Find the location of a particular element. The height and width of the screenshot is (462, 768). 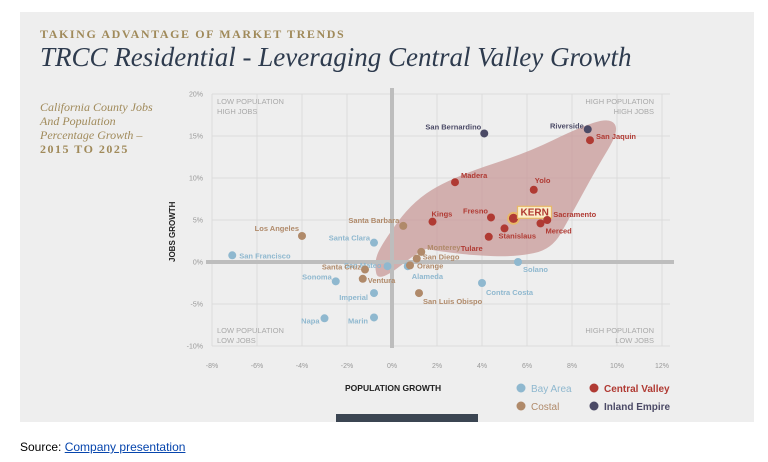

point-san-francisco is located at coordinates (232, 255).